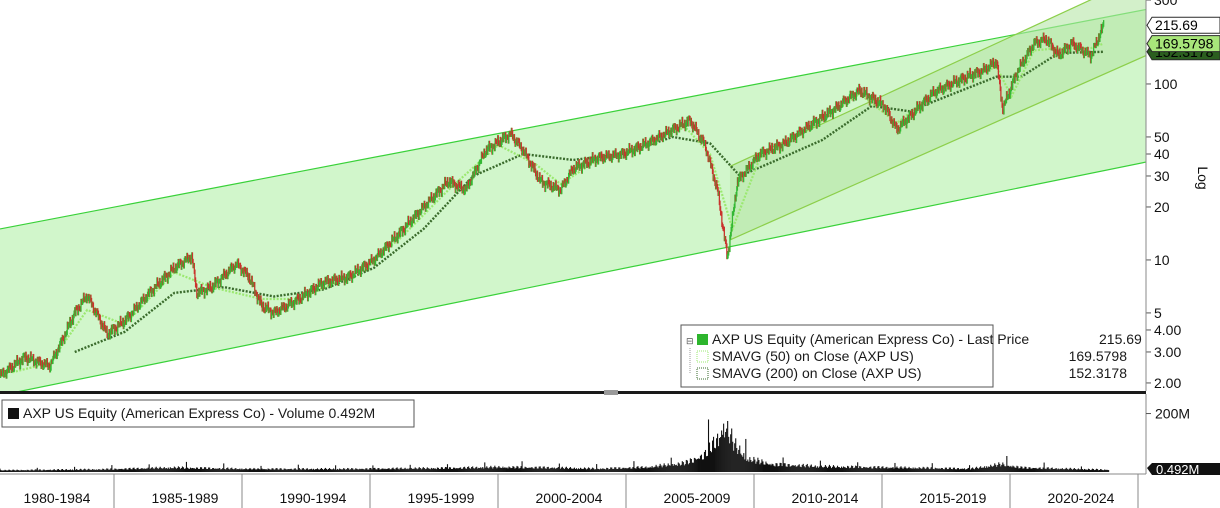 This screenshot has height=508, width=1220. I want to click on period-label: 2015-2019, so click(953, 498).